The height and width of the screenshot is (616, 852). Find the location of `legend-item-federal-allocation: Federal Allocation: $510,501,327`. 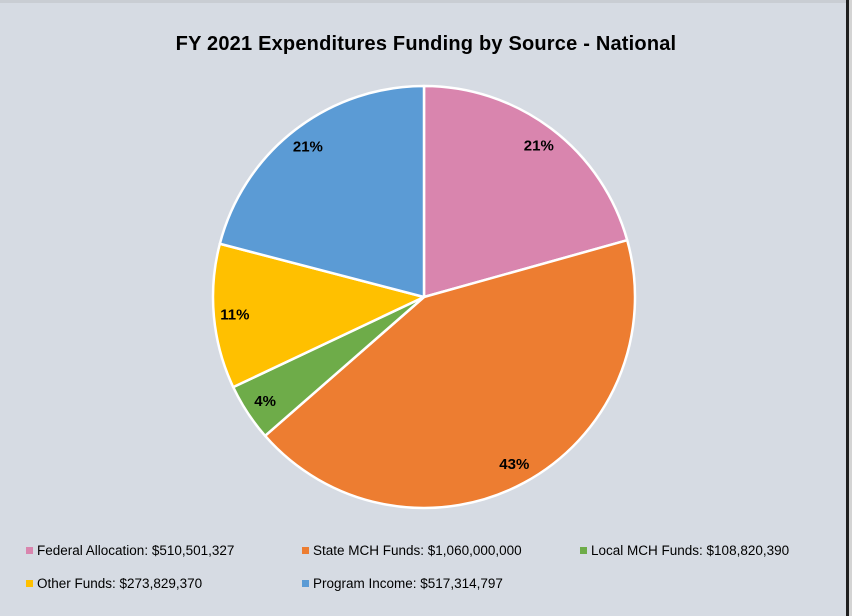

legend-item-federal-allocation: Federal Allocation: $510,501,327 is located at coordinates (130, 550).